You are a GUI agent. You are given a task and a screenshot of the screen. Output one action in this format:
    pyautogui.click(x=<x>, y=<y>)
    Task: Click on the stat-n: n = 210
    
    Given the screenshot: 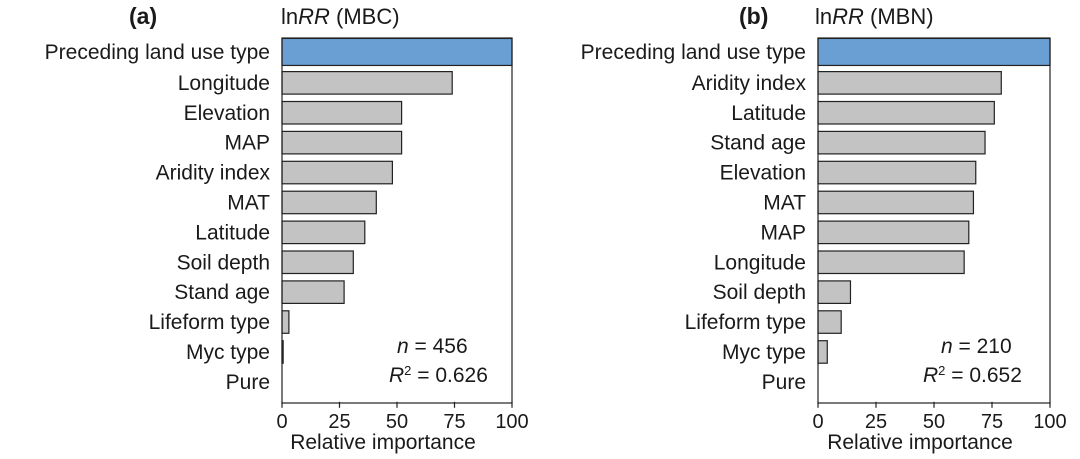 What is the action you would take?
    pyautogui.click(x=976, y=346)
    